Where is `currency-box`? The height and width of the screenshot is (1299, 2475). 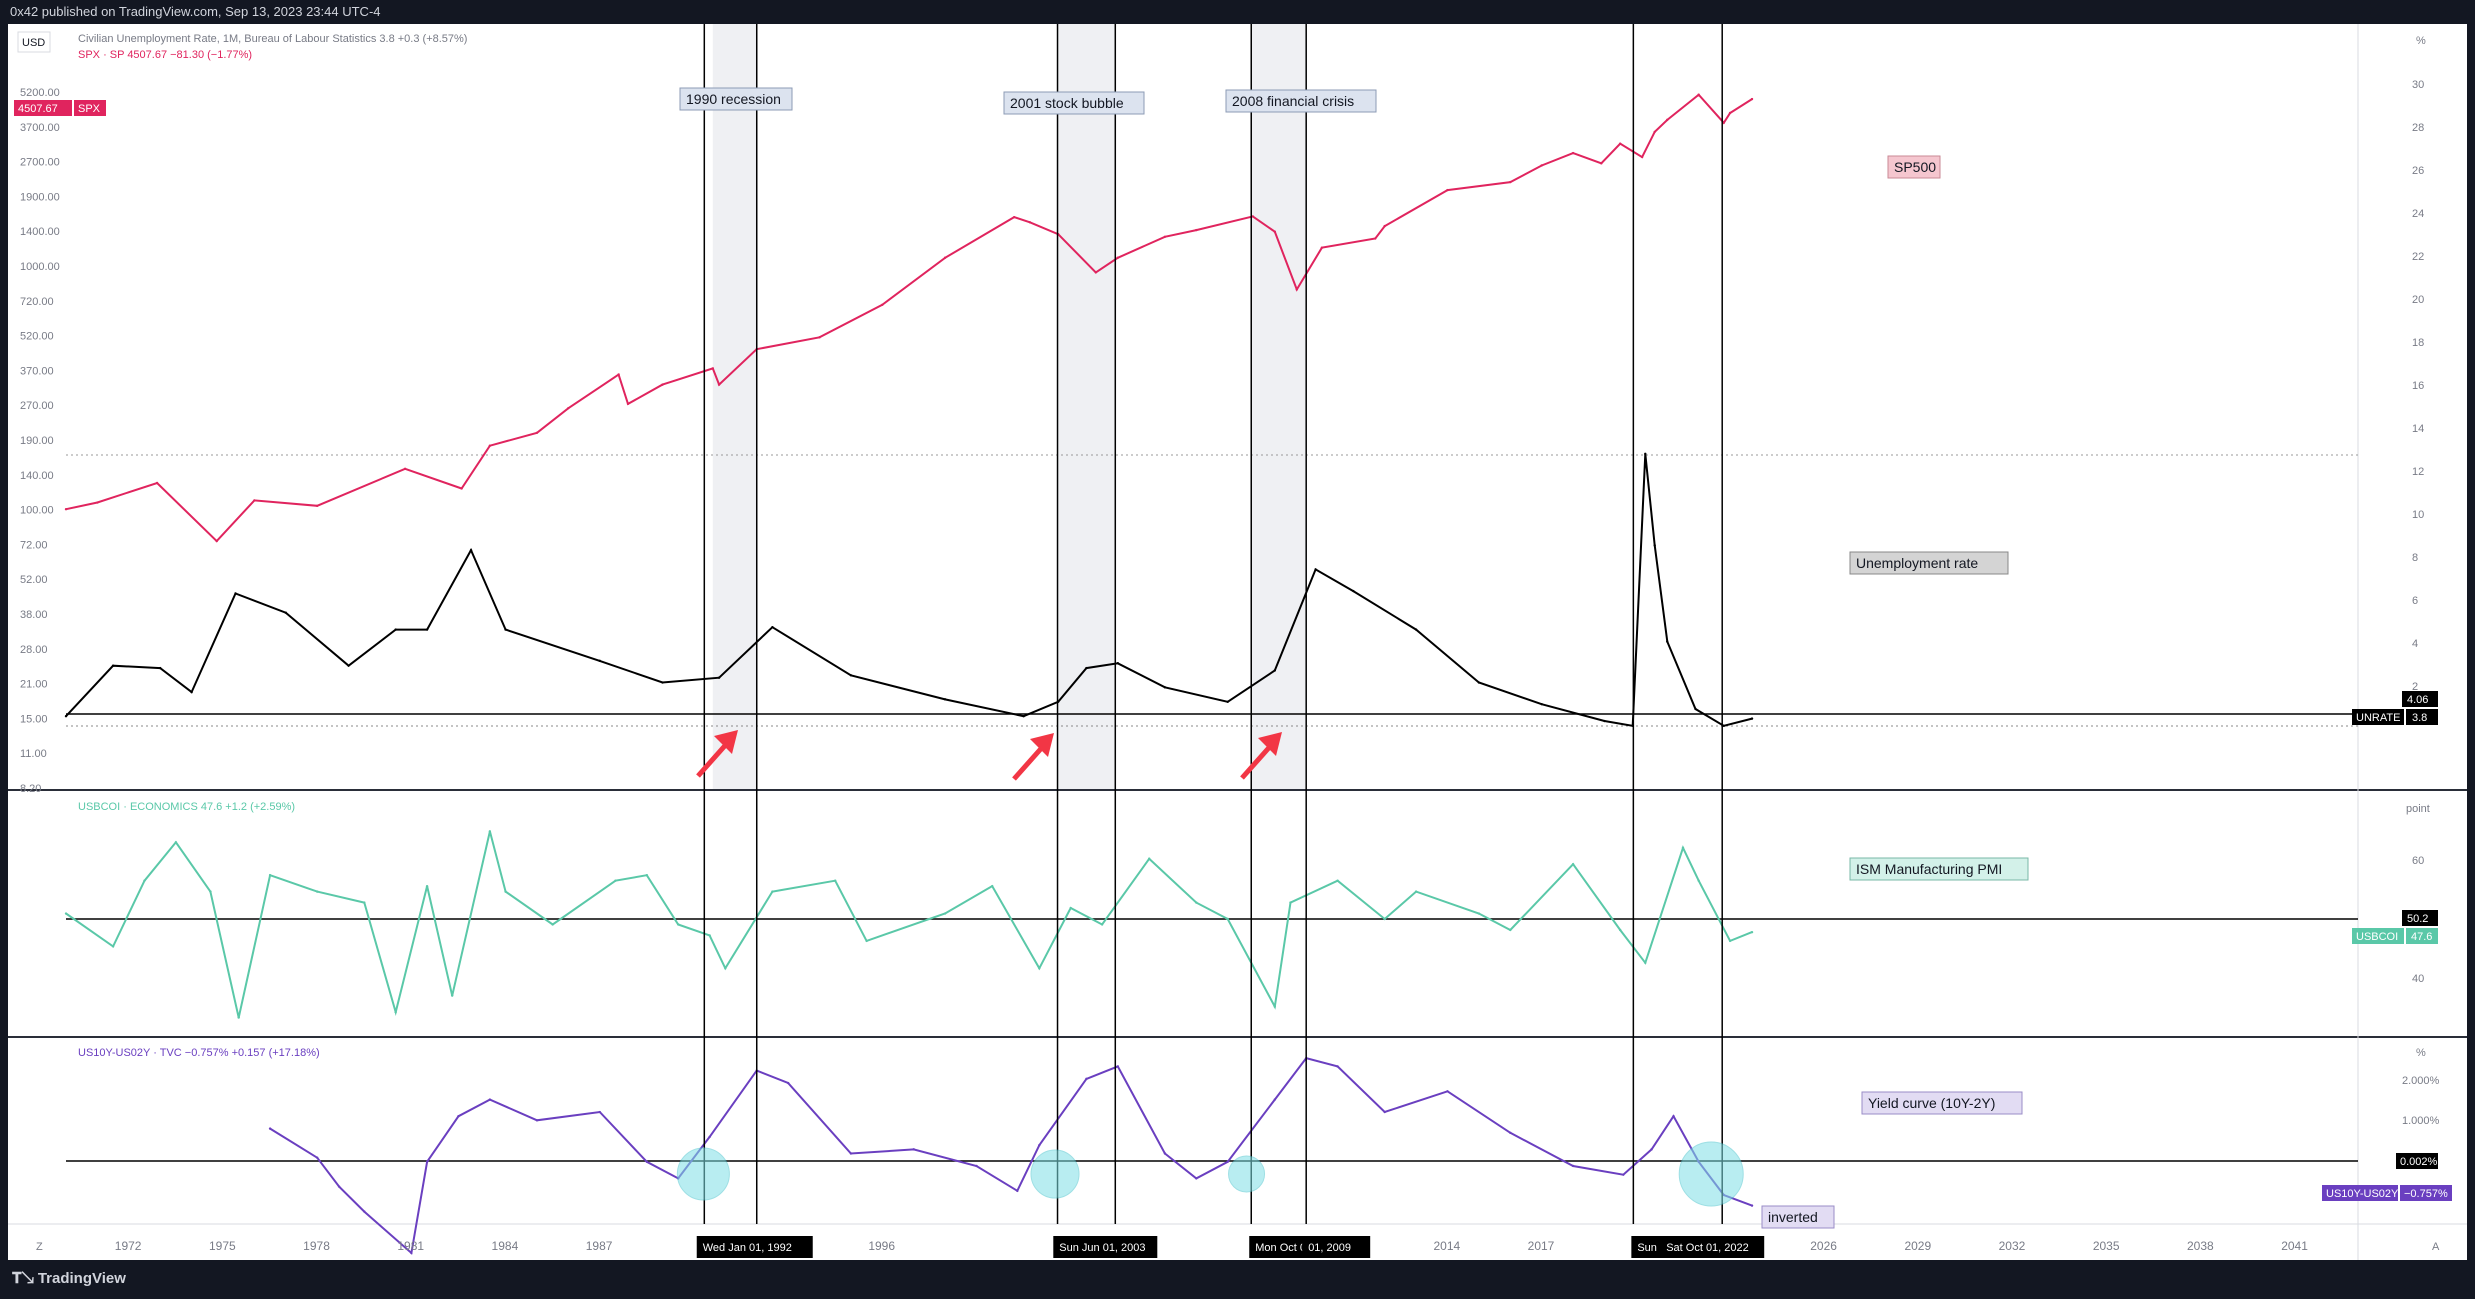 currency-box is located at coordinates (34, 42).